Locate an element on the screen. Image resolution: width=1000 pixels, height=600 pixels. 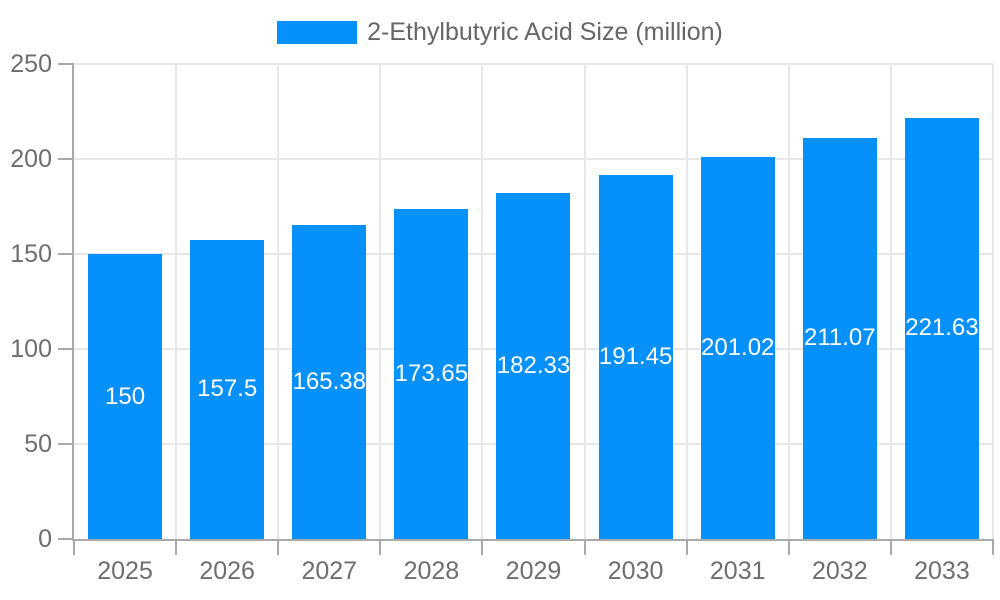
bar-value-label: 191.45 is located at coordinates (635, 357).